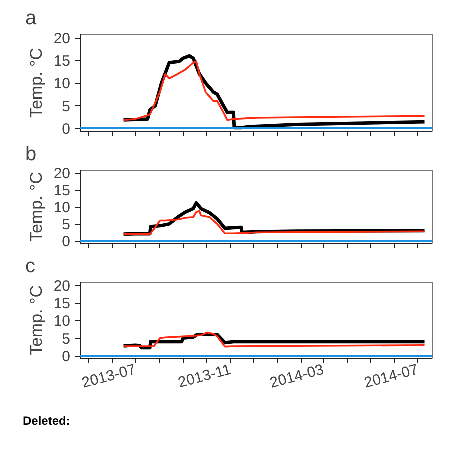  Describe the element at coordinates (205, 376) in the screenshot. I see `x-tick-label: 2013-11` at that location.